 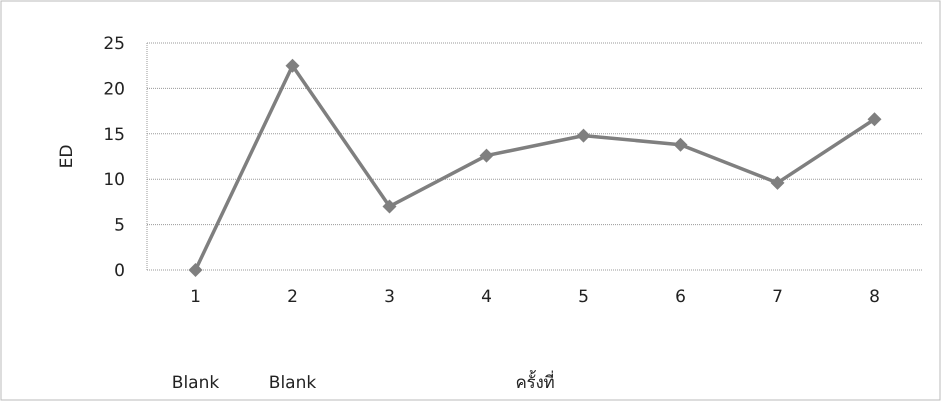 I want to click on x-tick-label: 5, so click(x=583, y=297).